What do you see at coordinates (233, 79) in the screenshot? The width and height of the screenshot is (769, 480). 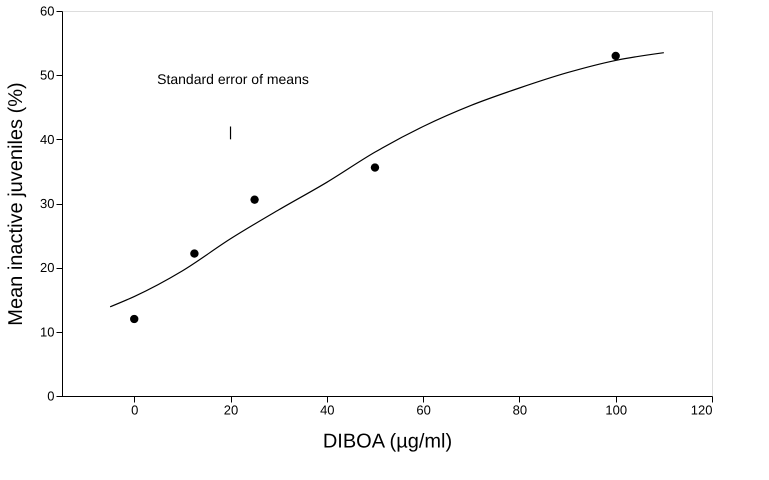 I see `annotation: Standard error of means` at bounding box center [233, 79].